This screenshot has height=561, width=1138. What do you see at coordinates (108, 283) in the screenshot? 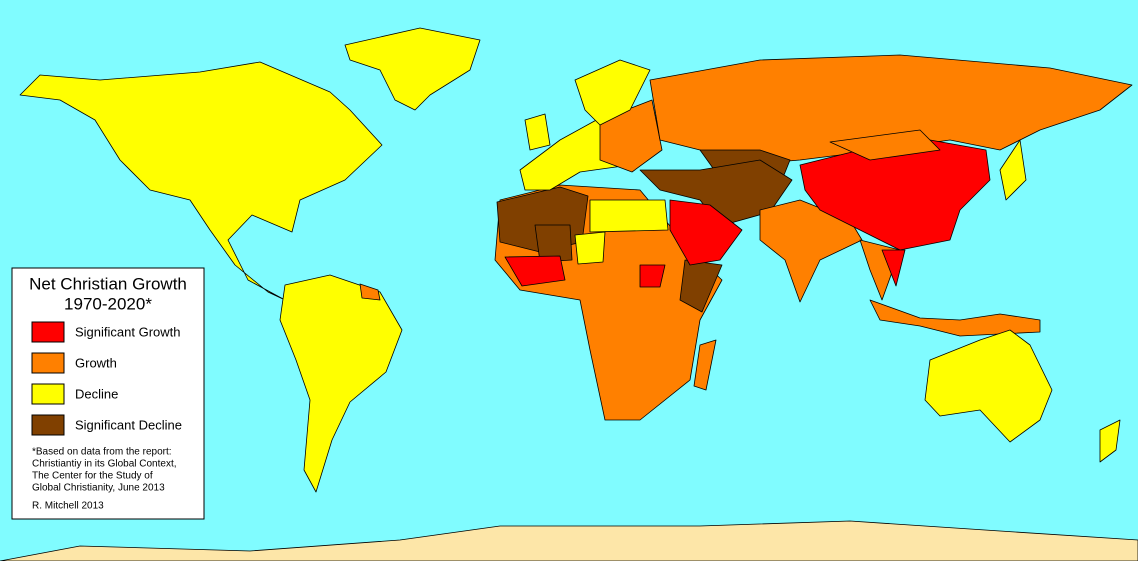
I see `legend-title: Net Christian Growth` at bounding box center [108, 283].